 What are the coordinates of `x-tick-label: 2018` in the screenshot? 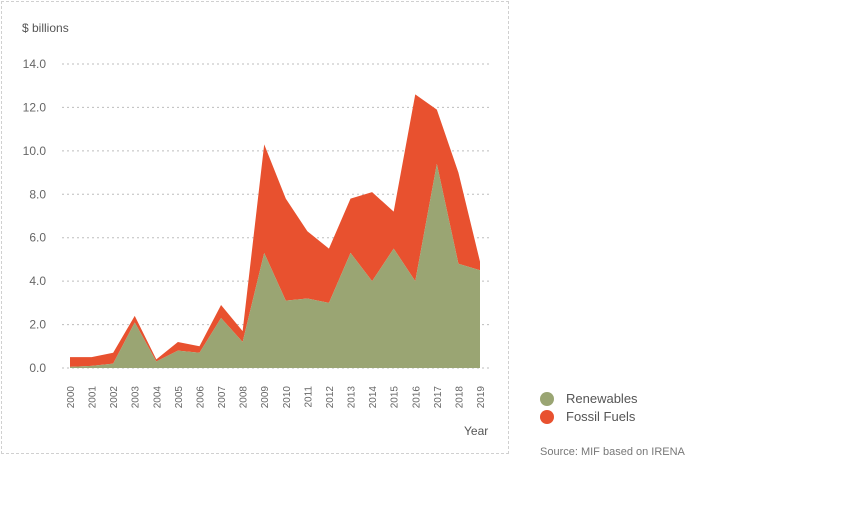 It's located at (459, 397).